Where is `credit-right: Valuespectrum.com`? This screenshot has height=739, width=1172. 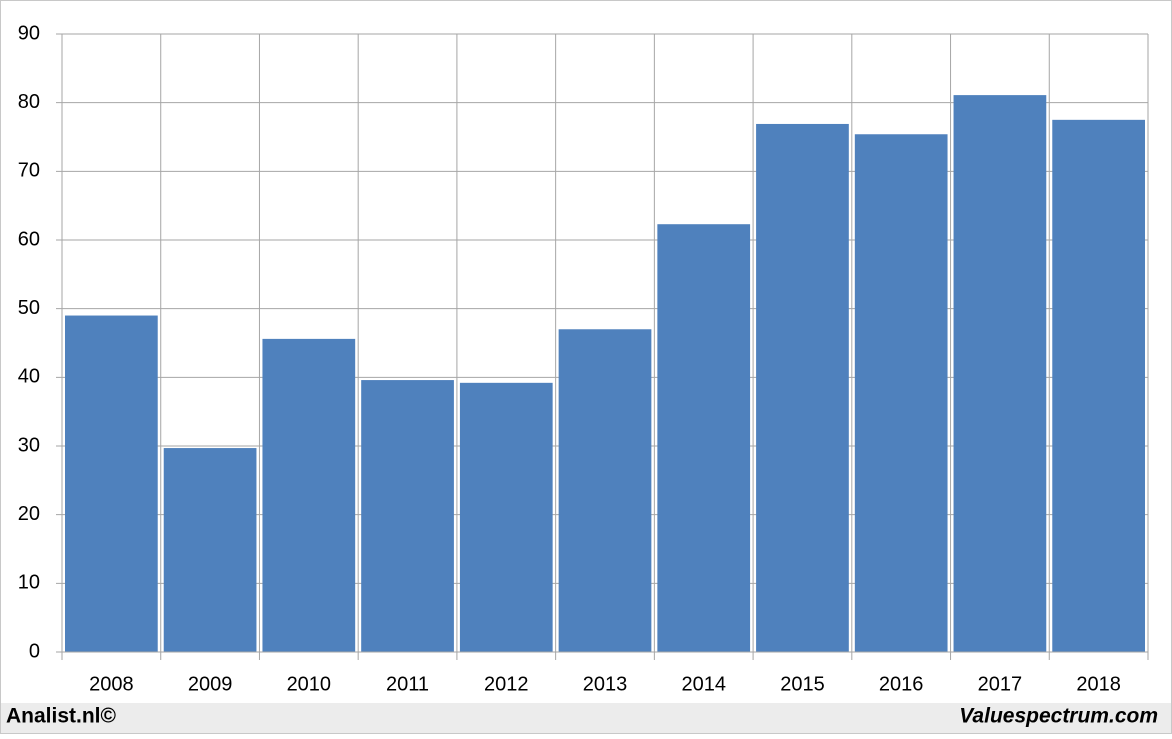
credit-right: Valuespectrum.com is located at coordinates (1058, 716).